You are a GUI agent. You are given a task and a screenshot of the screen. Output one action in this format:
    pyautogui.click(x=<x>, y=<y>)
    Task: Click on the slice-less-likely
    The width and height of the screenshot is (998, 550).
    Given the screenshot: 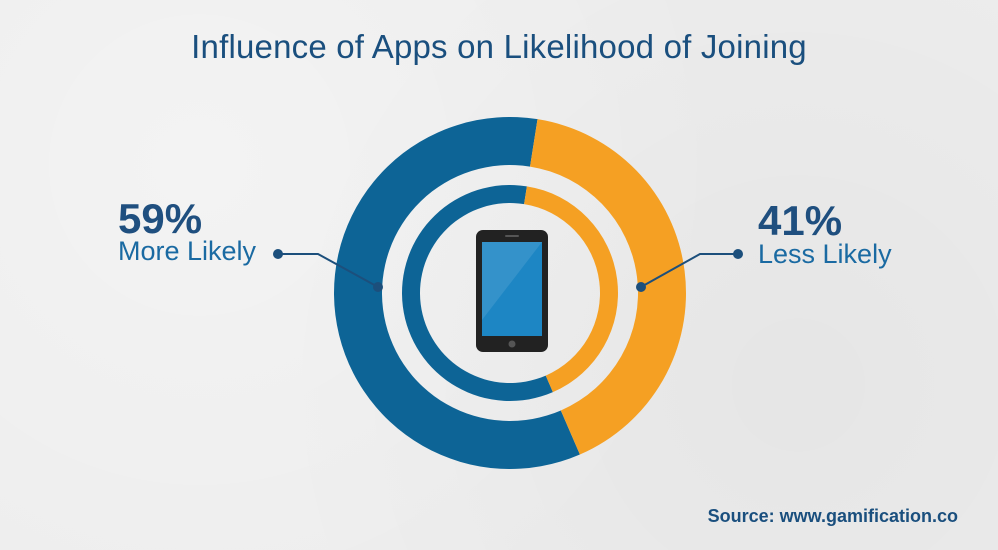 What is the action you would take?
    pyautogui.click(x=608, y=287)
    